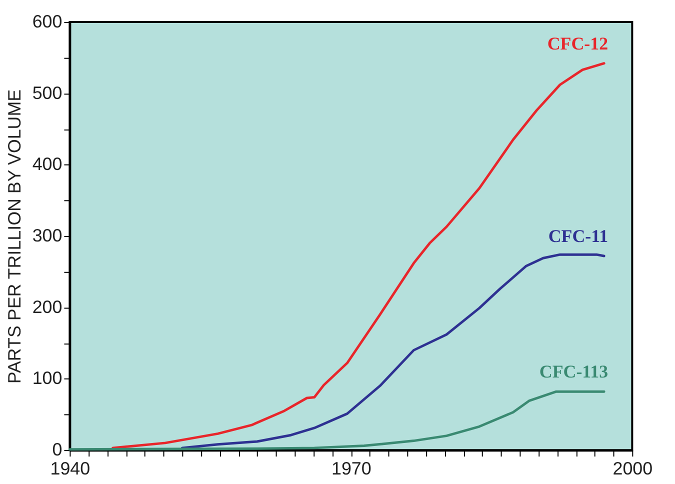 The height and width of the screenshot is (484, 675). What do you see at coordinates (47, 236) in the screenshot?
I see `y-tick-label: 300` at bounding box center [47, 236].